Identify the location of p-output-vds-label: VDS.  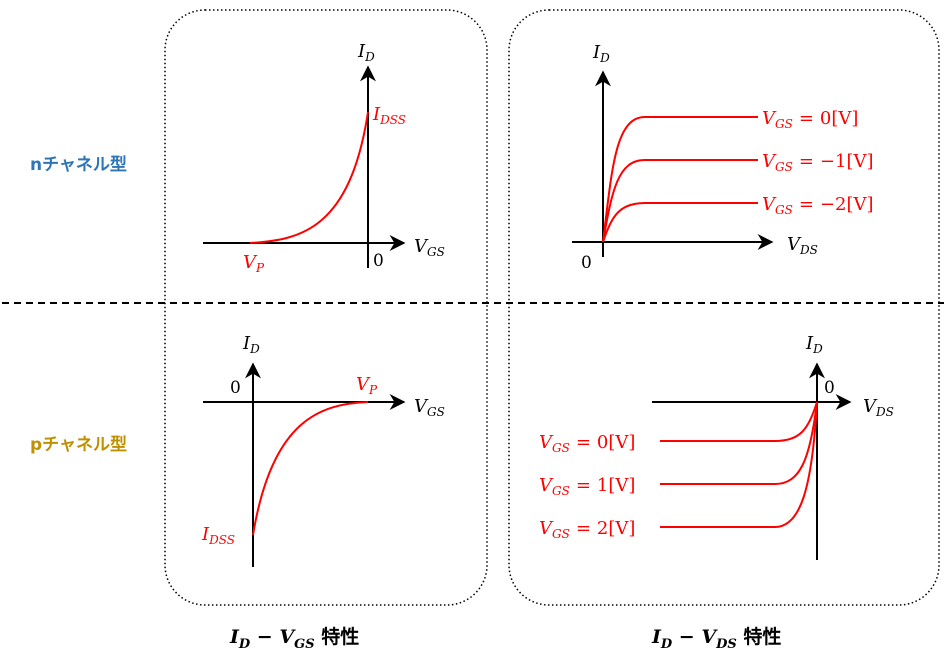
(878, 407).